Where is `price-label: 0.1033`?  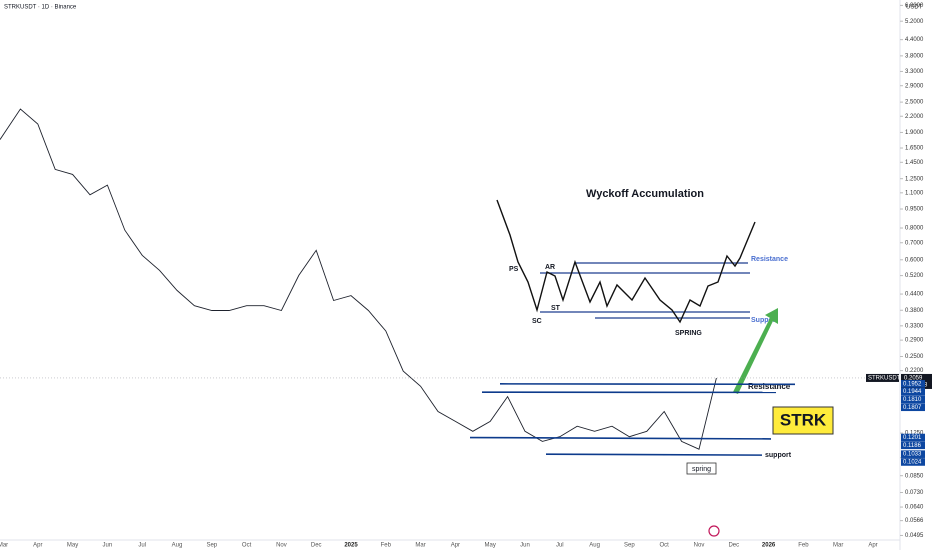
price-label: 0.1033 is located at coordinates (912, 455).